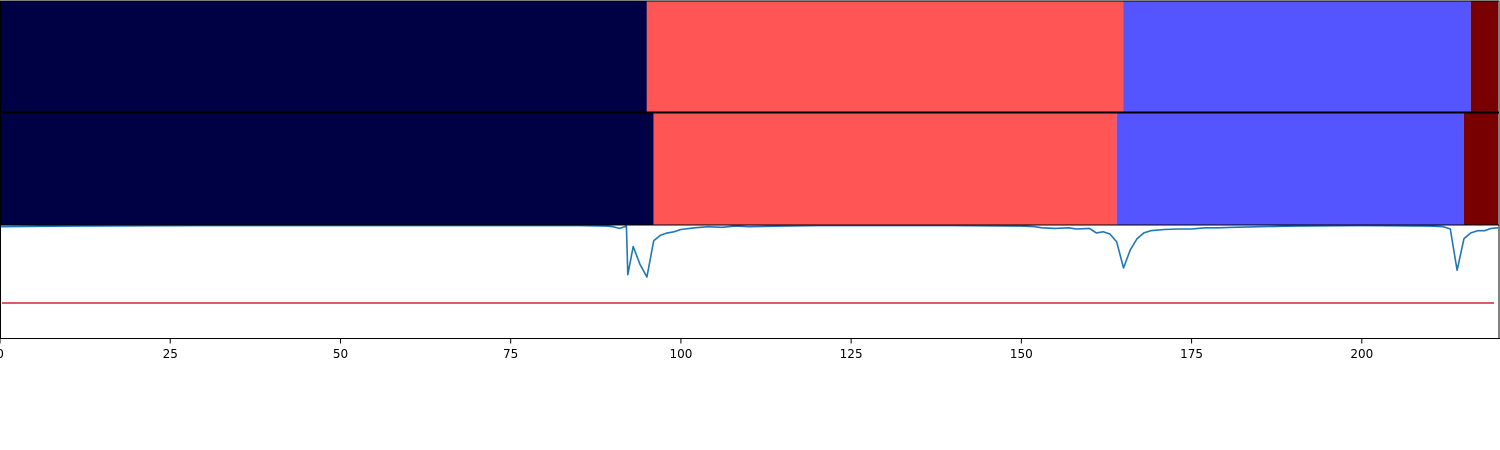 The width and height of the screenshot is (1500, 450). What do you see at coordinates (1361, 354) in the screenshot?
I see `x-tick-label-200: 200` at bounding box center [1361, 354].